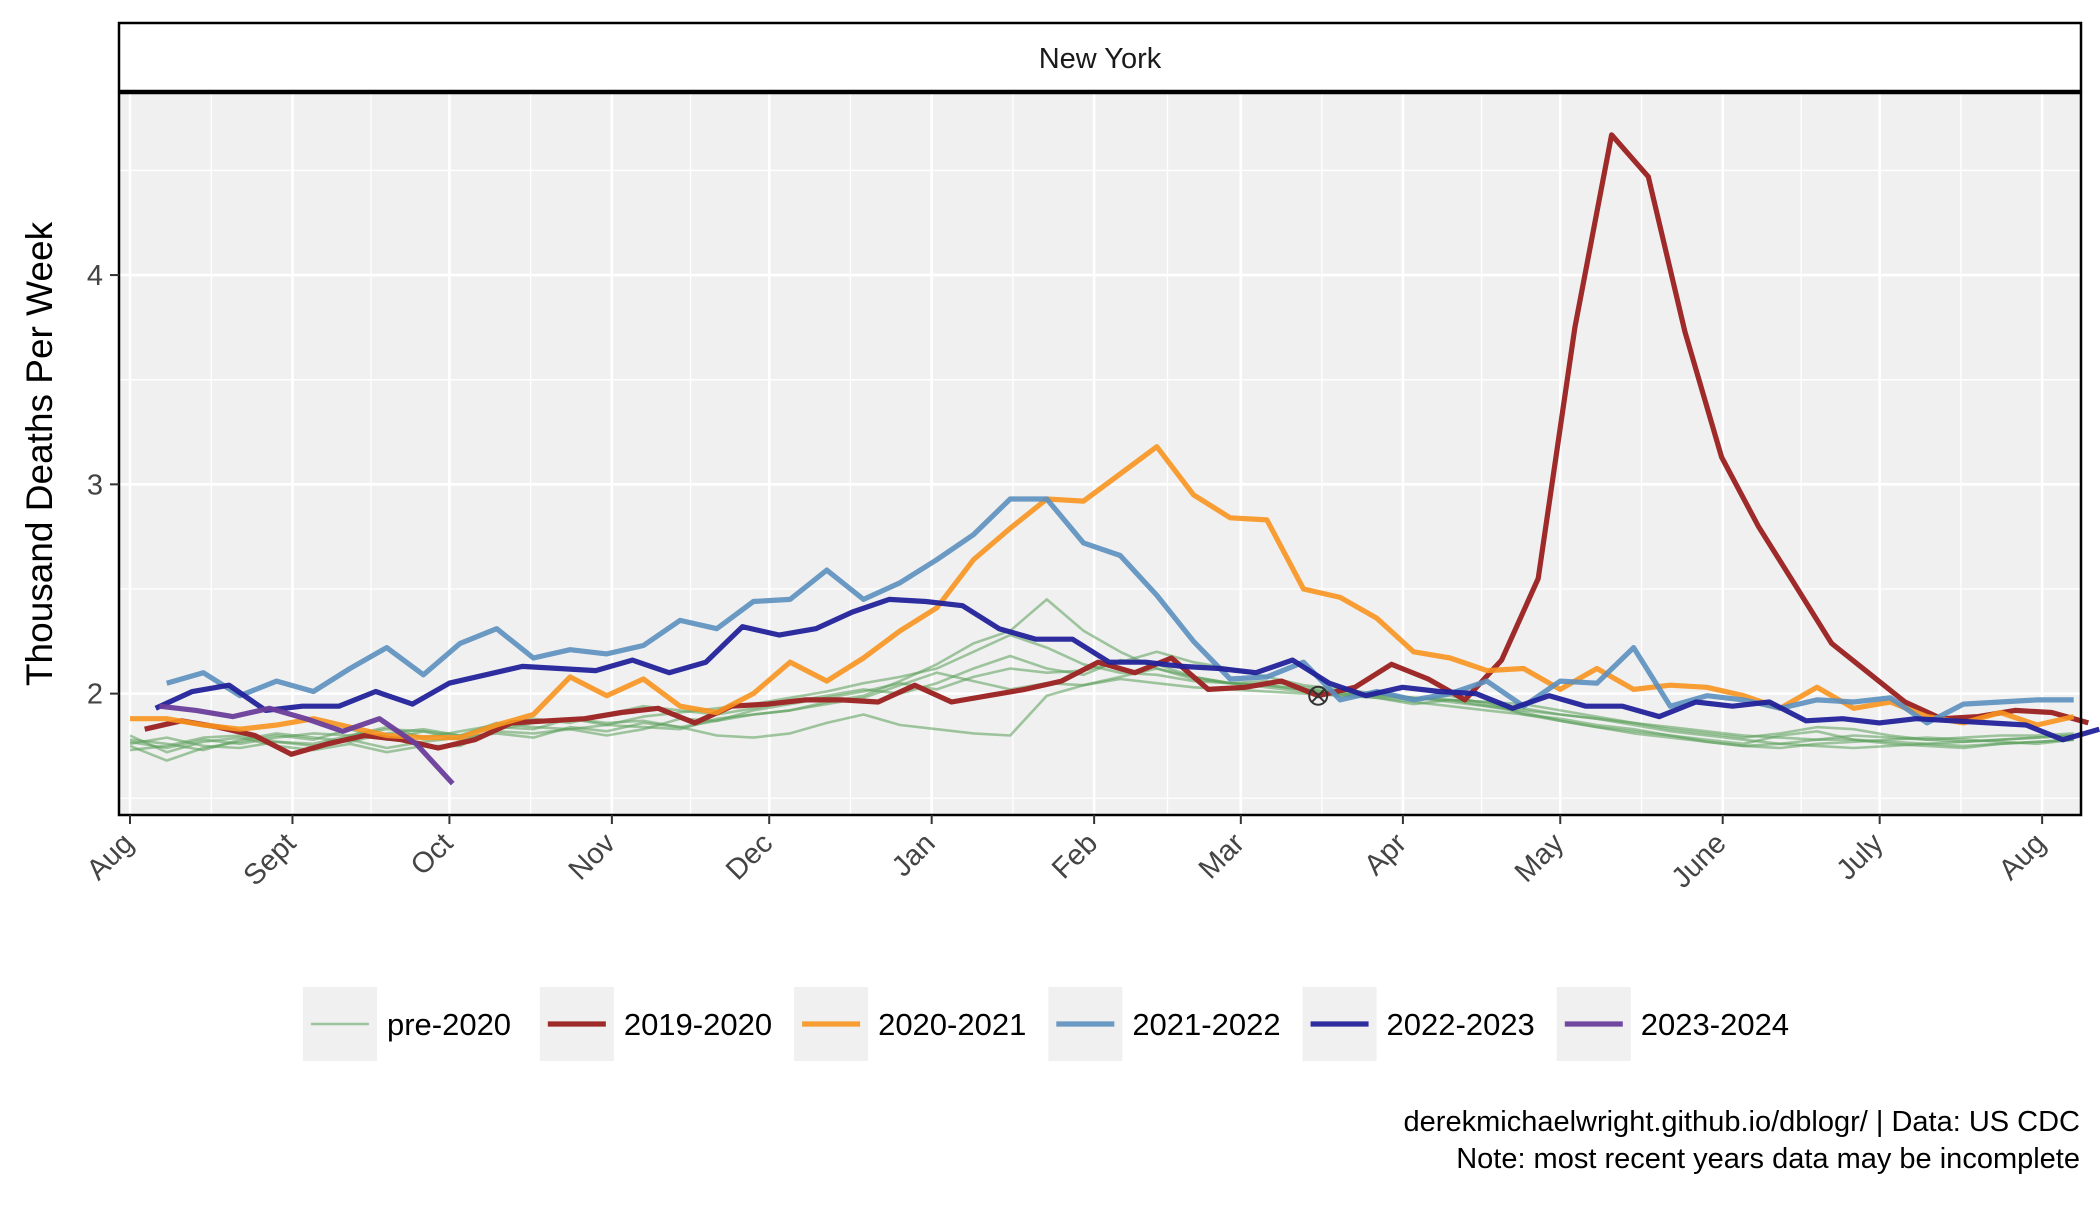 This screenshot has height=1205, width=2100. What do you see at coordinates (914, 855) in the screenshot?
I see `x-tick-label: Jan` at bounding box center [914, 855].